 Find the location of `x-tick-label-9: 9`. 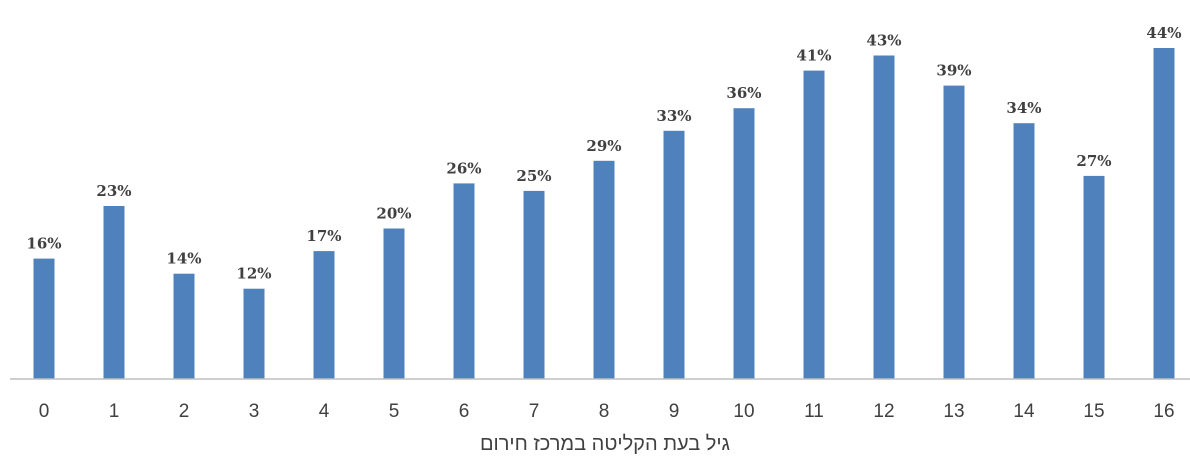

x-tick-label-9: 9 is located at coordinates (674, 411).